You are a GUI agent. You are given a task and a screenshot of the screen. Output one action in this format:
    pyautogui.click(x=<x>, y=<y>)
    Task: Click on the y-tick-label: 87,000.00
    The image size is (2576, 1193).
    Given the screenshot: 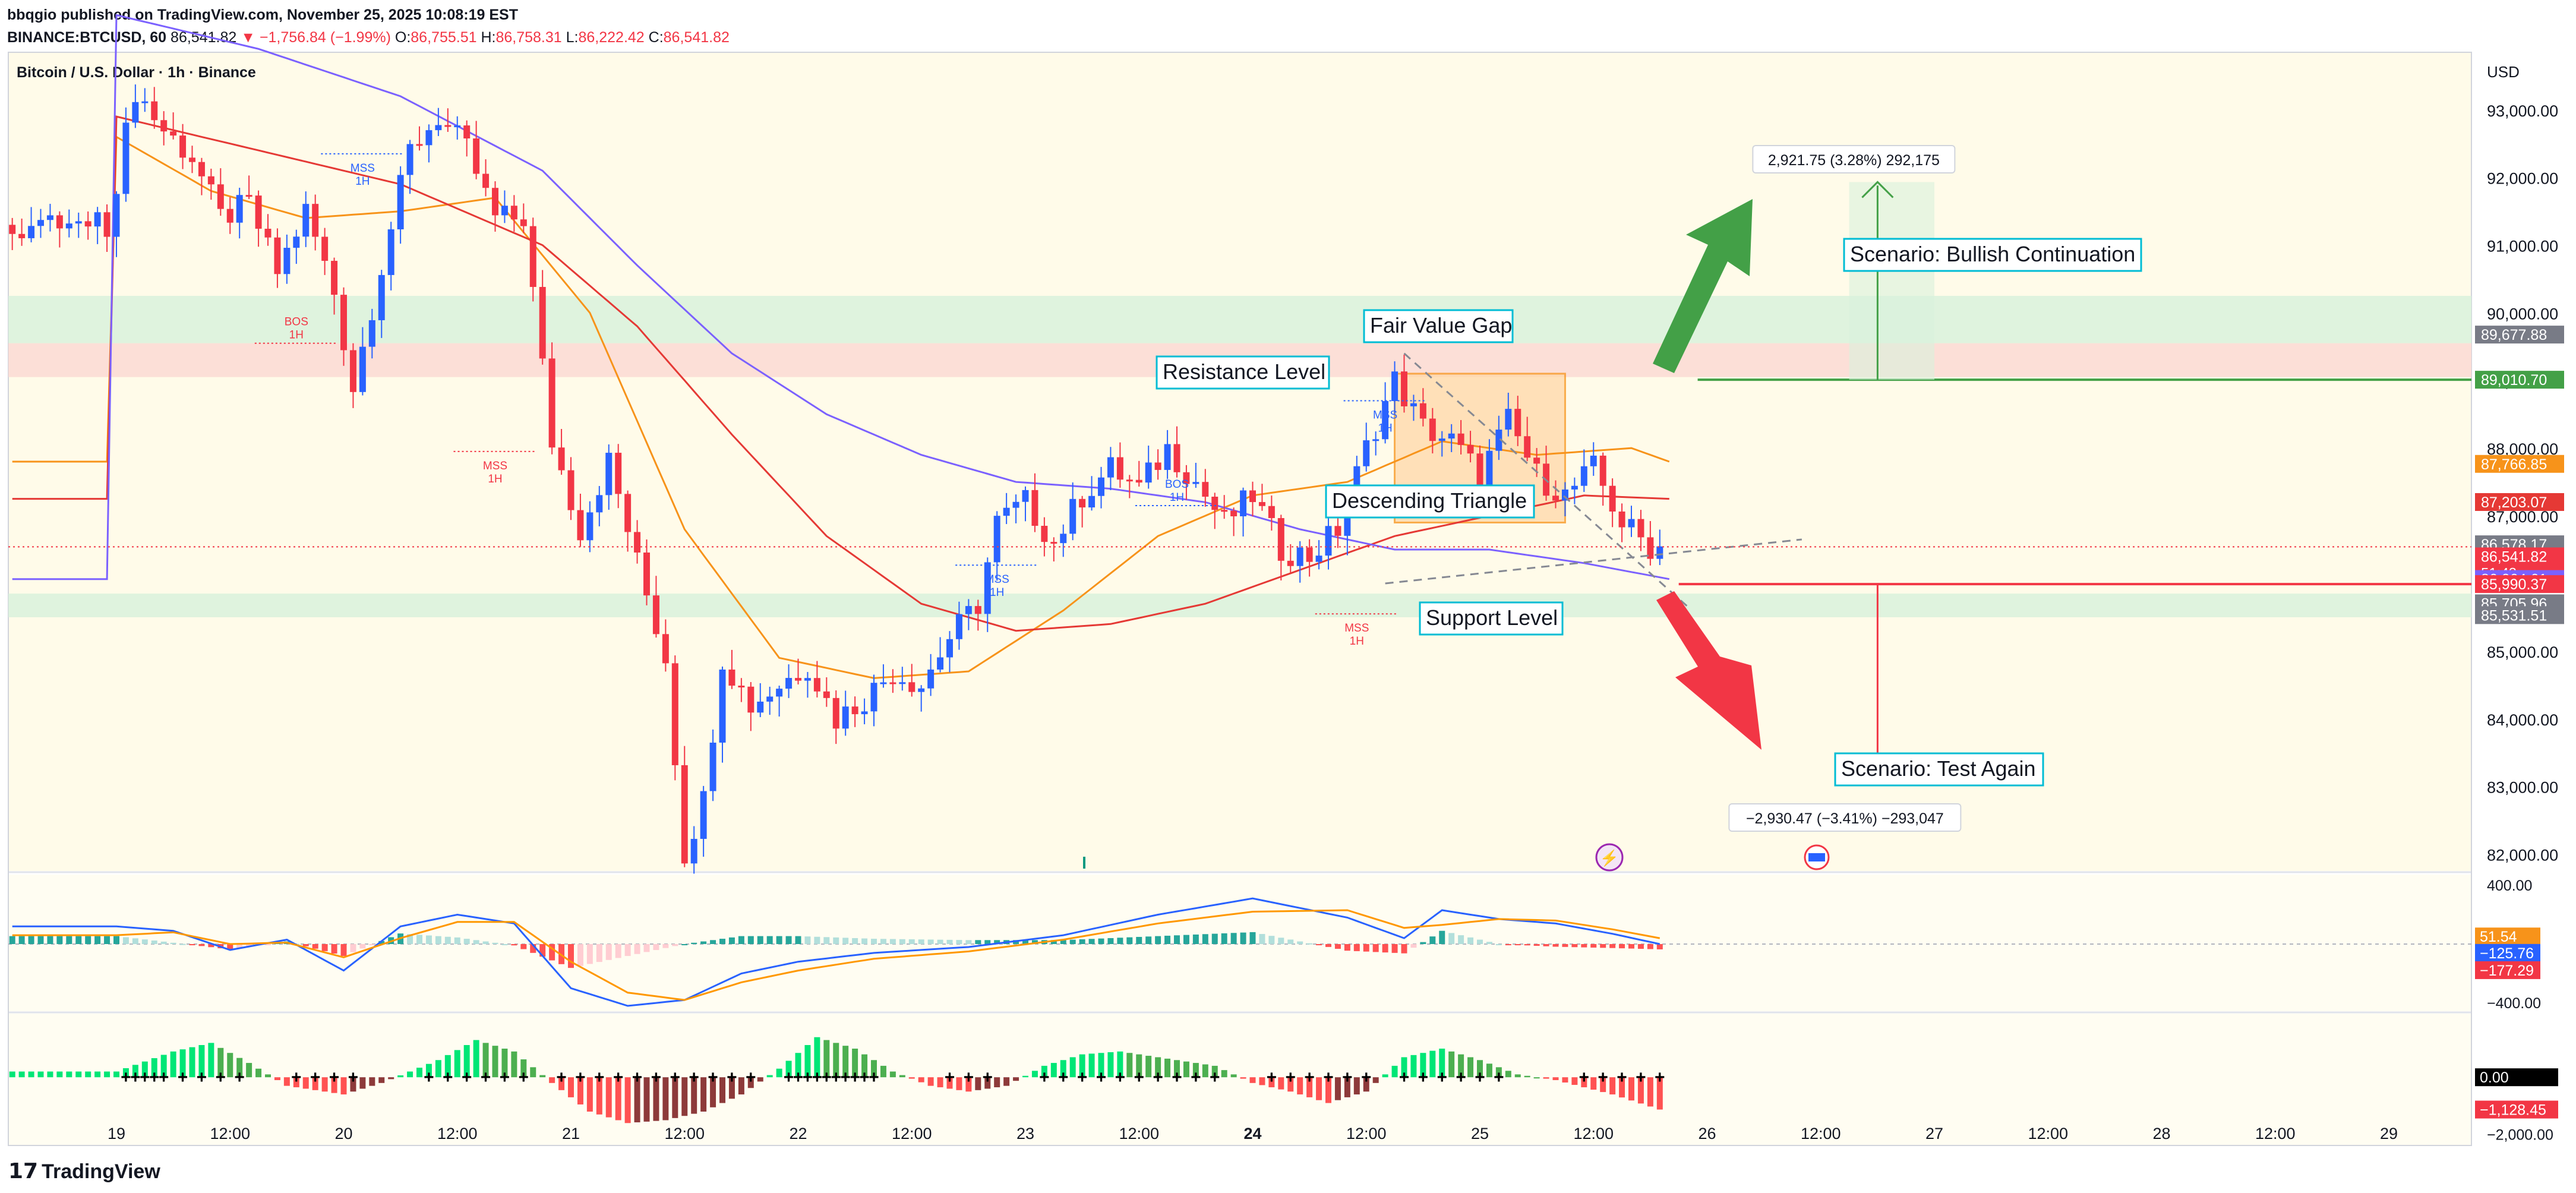 What is the action you would take?
    pyautogui.click(x=2522, y=517)
    